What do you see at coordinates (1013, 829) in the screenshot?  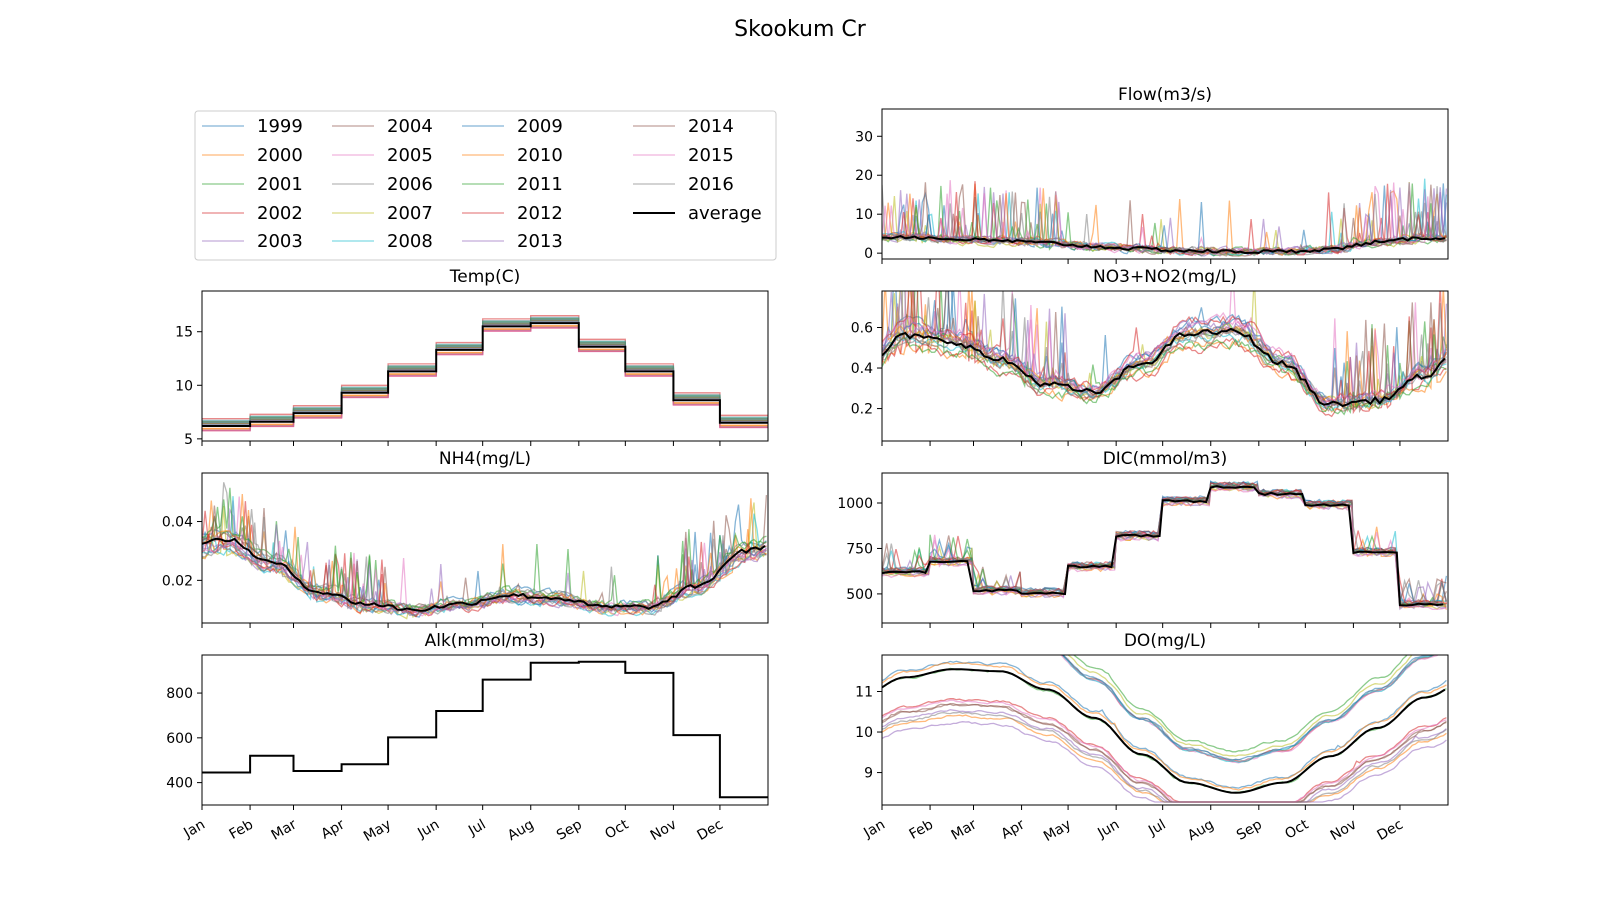 I see `x-tick-label-do: Apr` at bounding box center [1013, 829].